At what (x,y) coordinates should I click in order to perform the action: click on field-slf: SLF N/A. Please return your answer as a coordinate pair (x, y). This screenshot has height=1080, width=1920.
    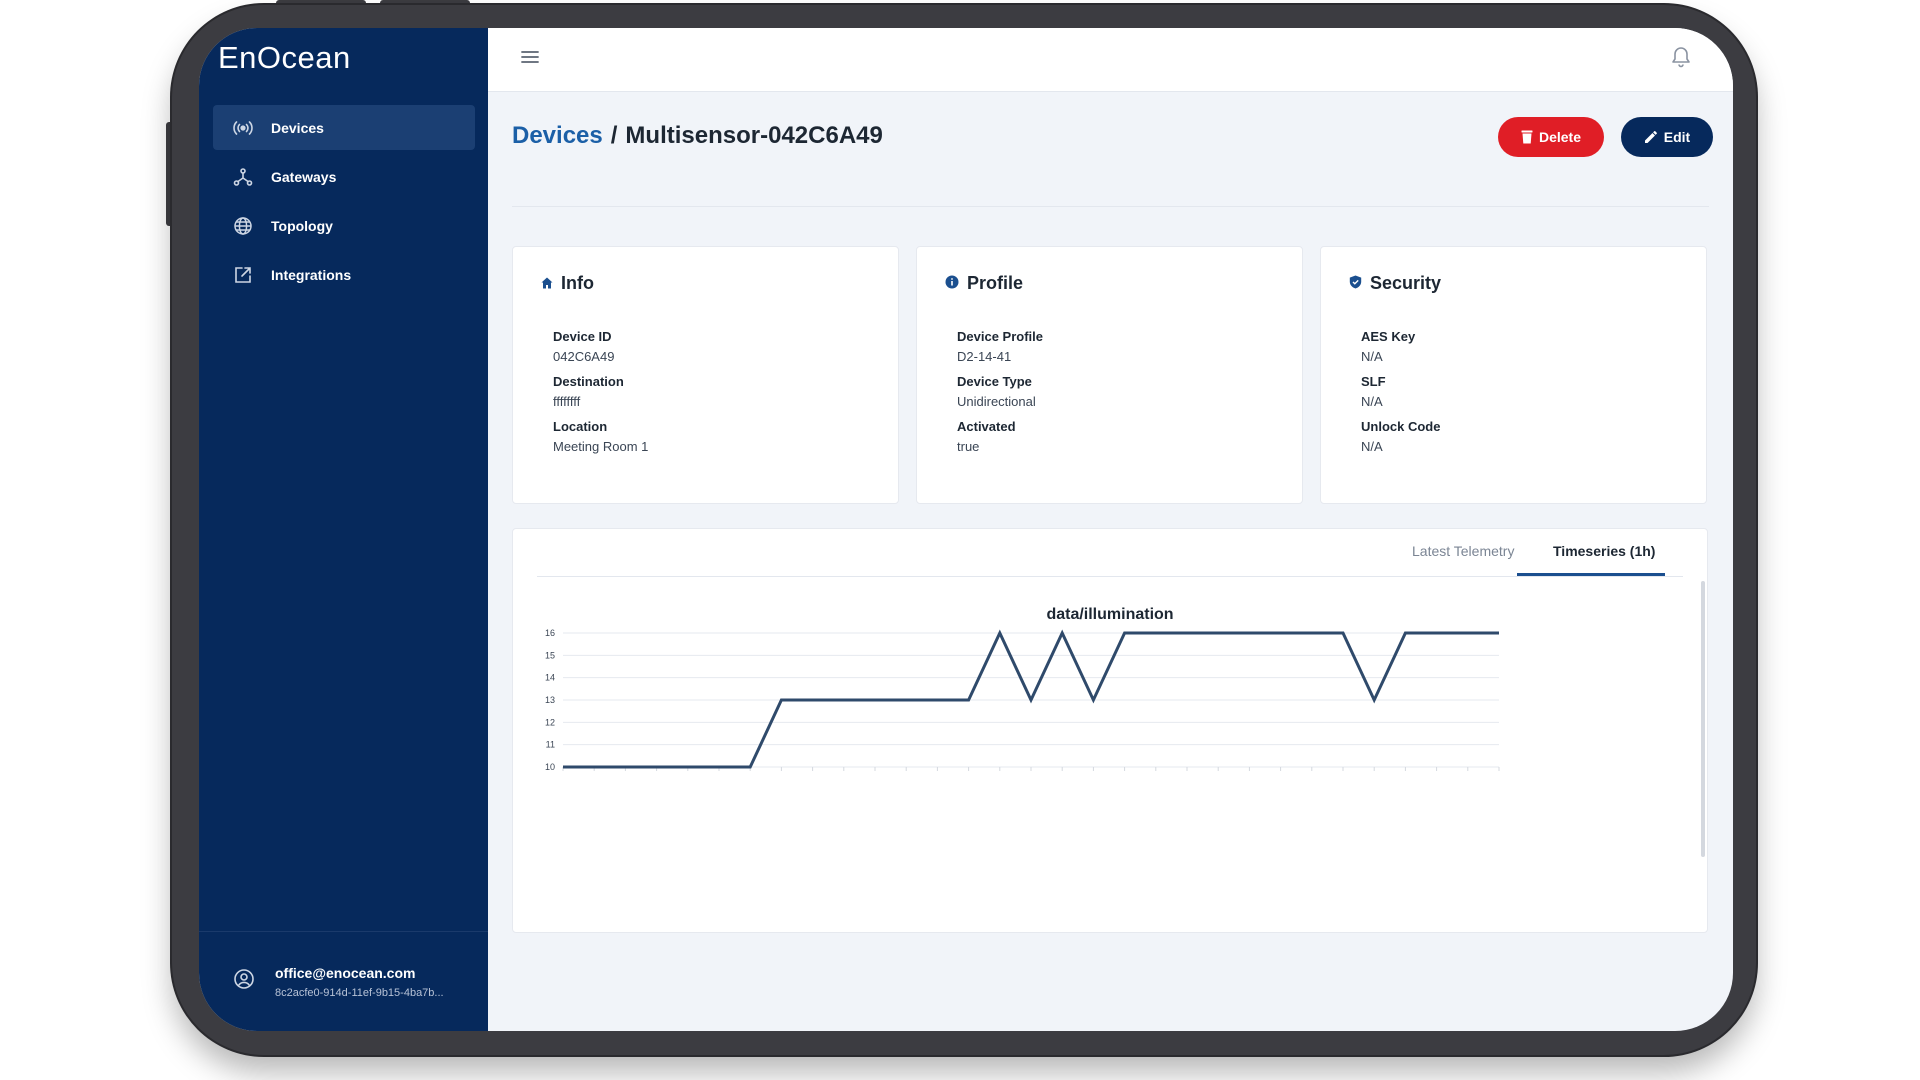
    Looking at the image, I should click on (1373, 391).